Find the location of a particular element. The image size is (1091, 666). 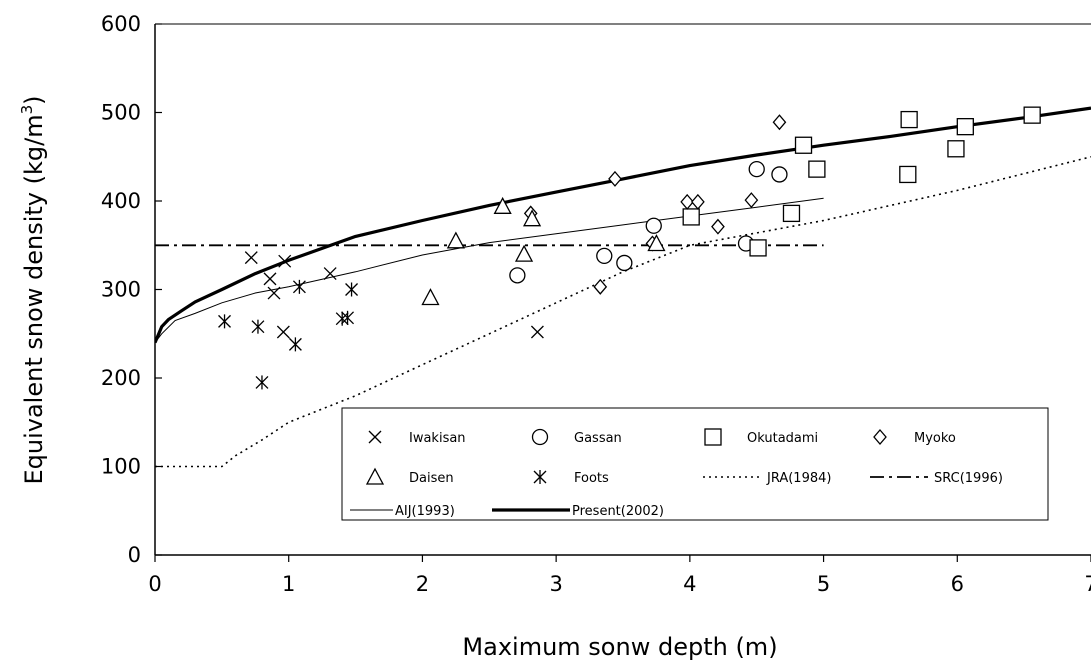

x-tick-label: 0 is located at coordinates (154, 584).